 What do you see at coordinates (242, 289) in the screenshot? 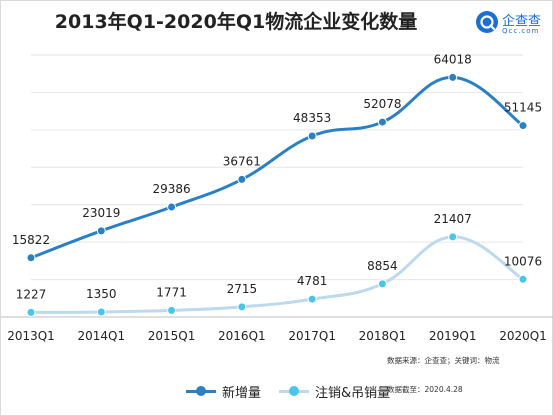
I see `series-cancelled-data-label: 2715` at bounding box center [242, 289].